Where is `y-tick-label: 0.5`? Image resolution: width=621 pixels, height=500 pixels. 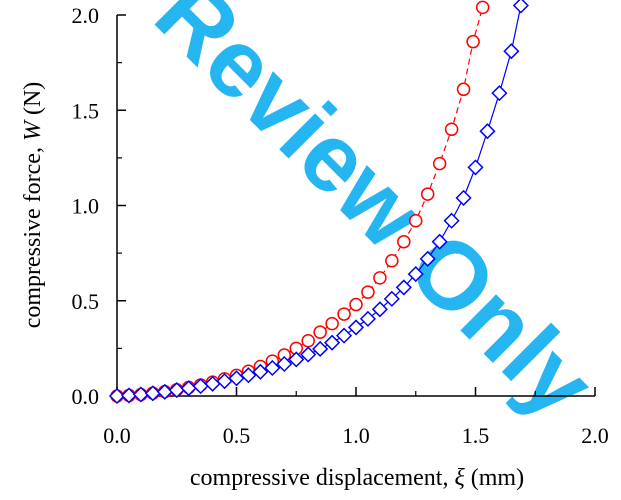
y-tick-label: 0.5 is located at coordinates (86, 301).